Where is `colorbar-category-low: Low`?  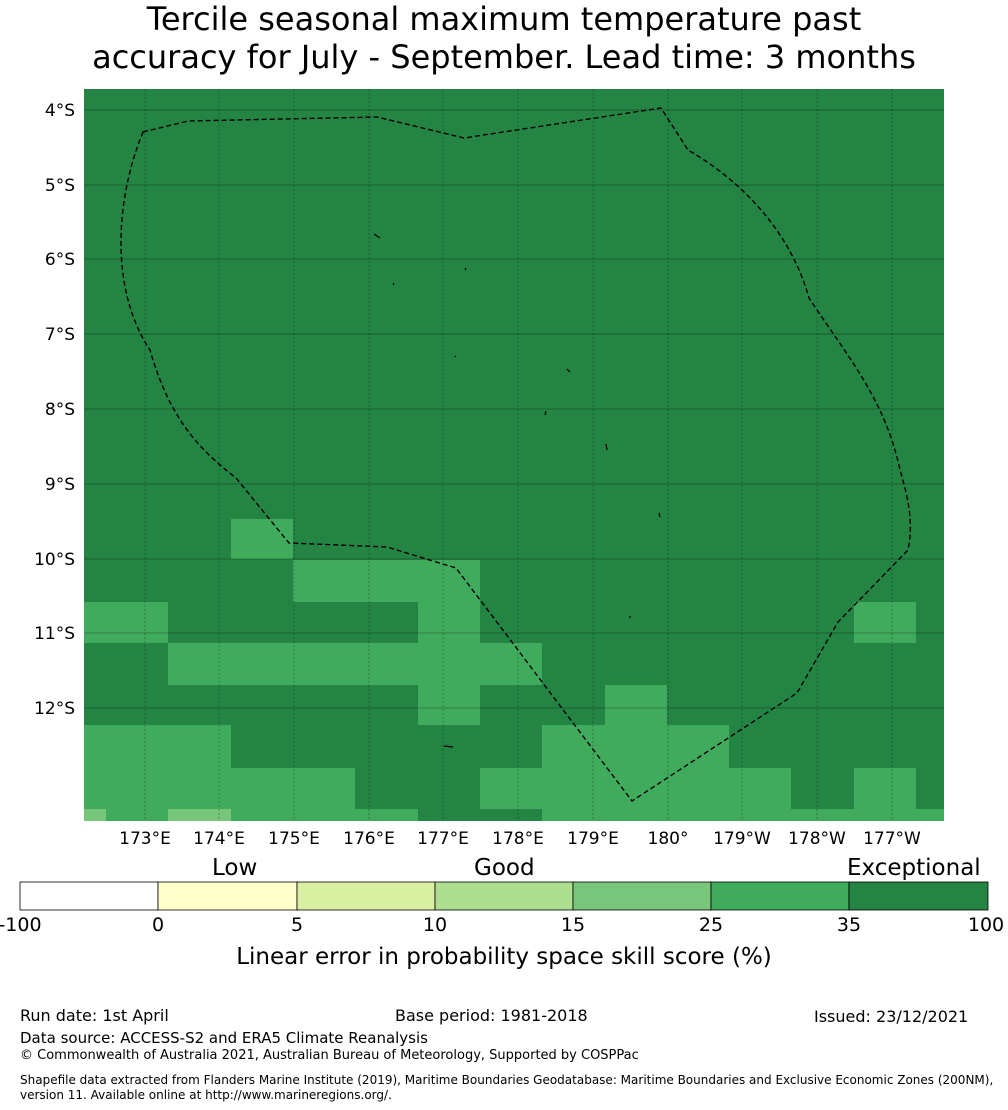
colorbar-category-low: Low is located at coordinates (235, 868).